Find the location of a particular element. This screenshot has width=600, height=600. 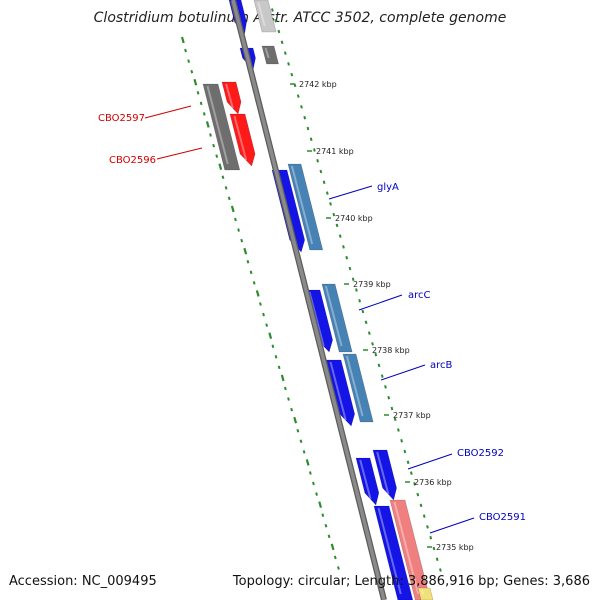

cds-blue-arcc-shine is located at coordinates (316, 319).